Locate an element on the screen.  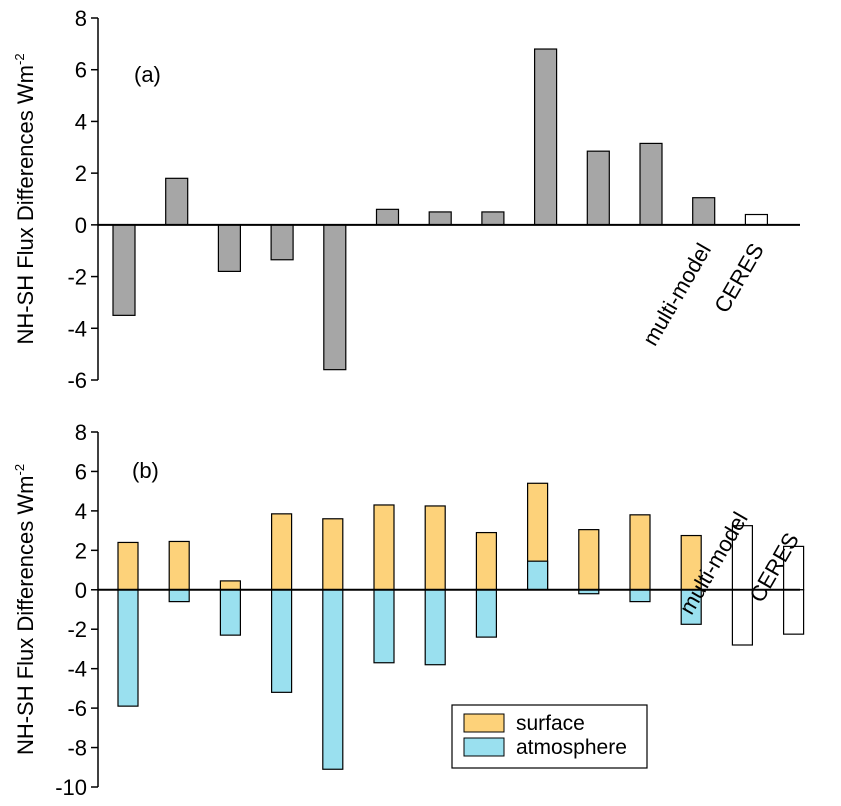
y-tick-label: -8 is located at coordinates (77, 748).